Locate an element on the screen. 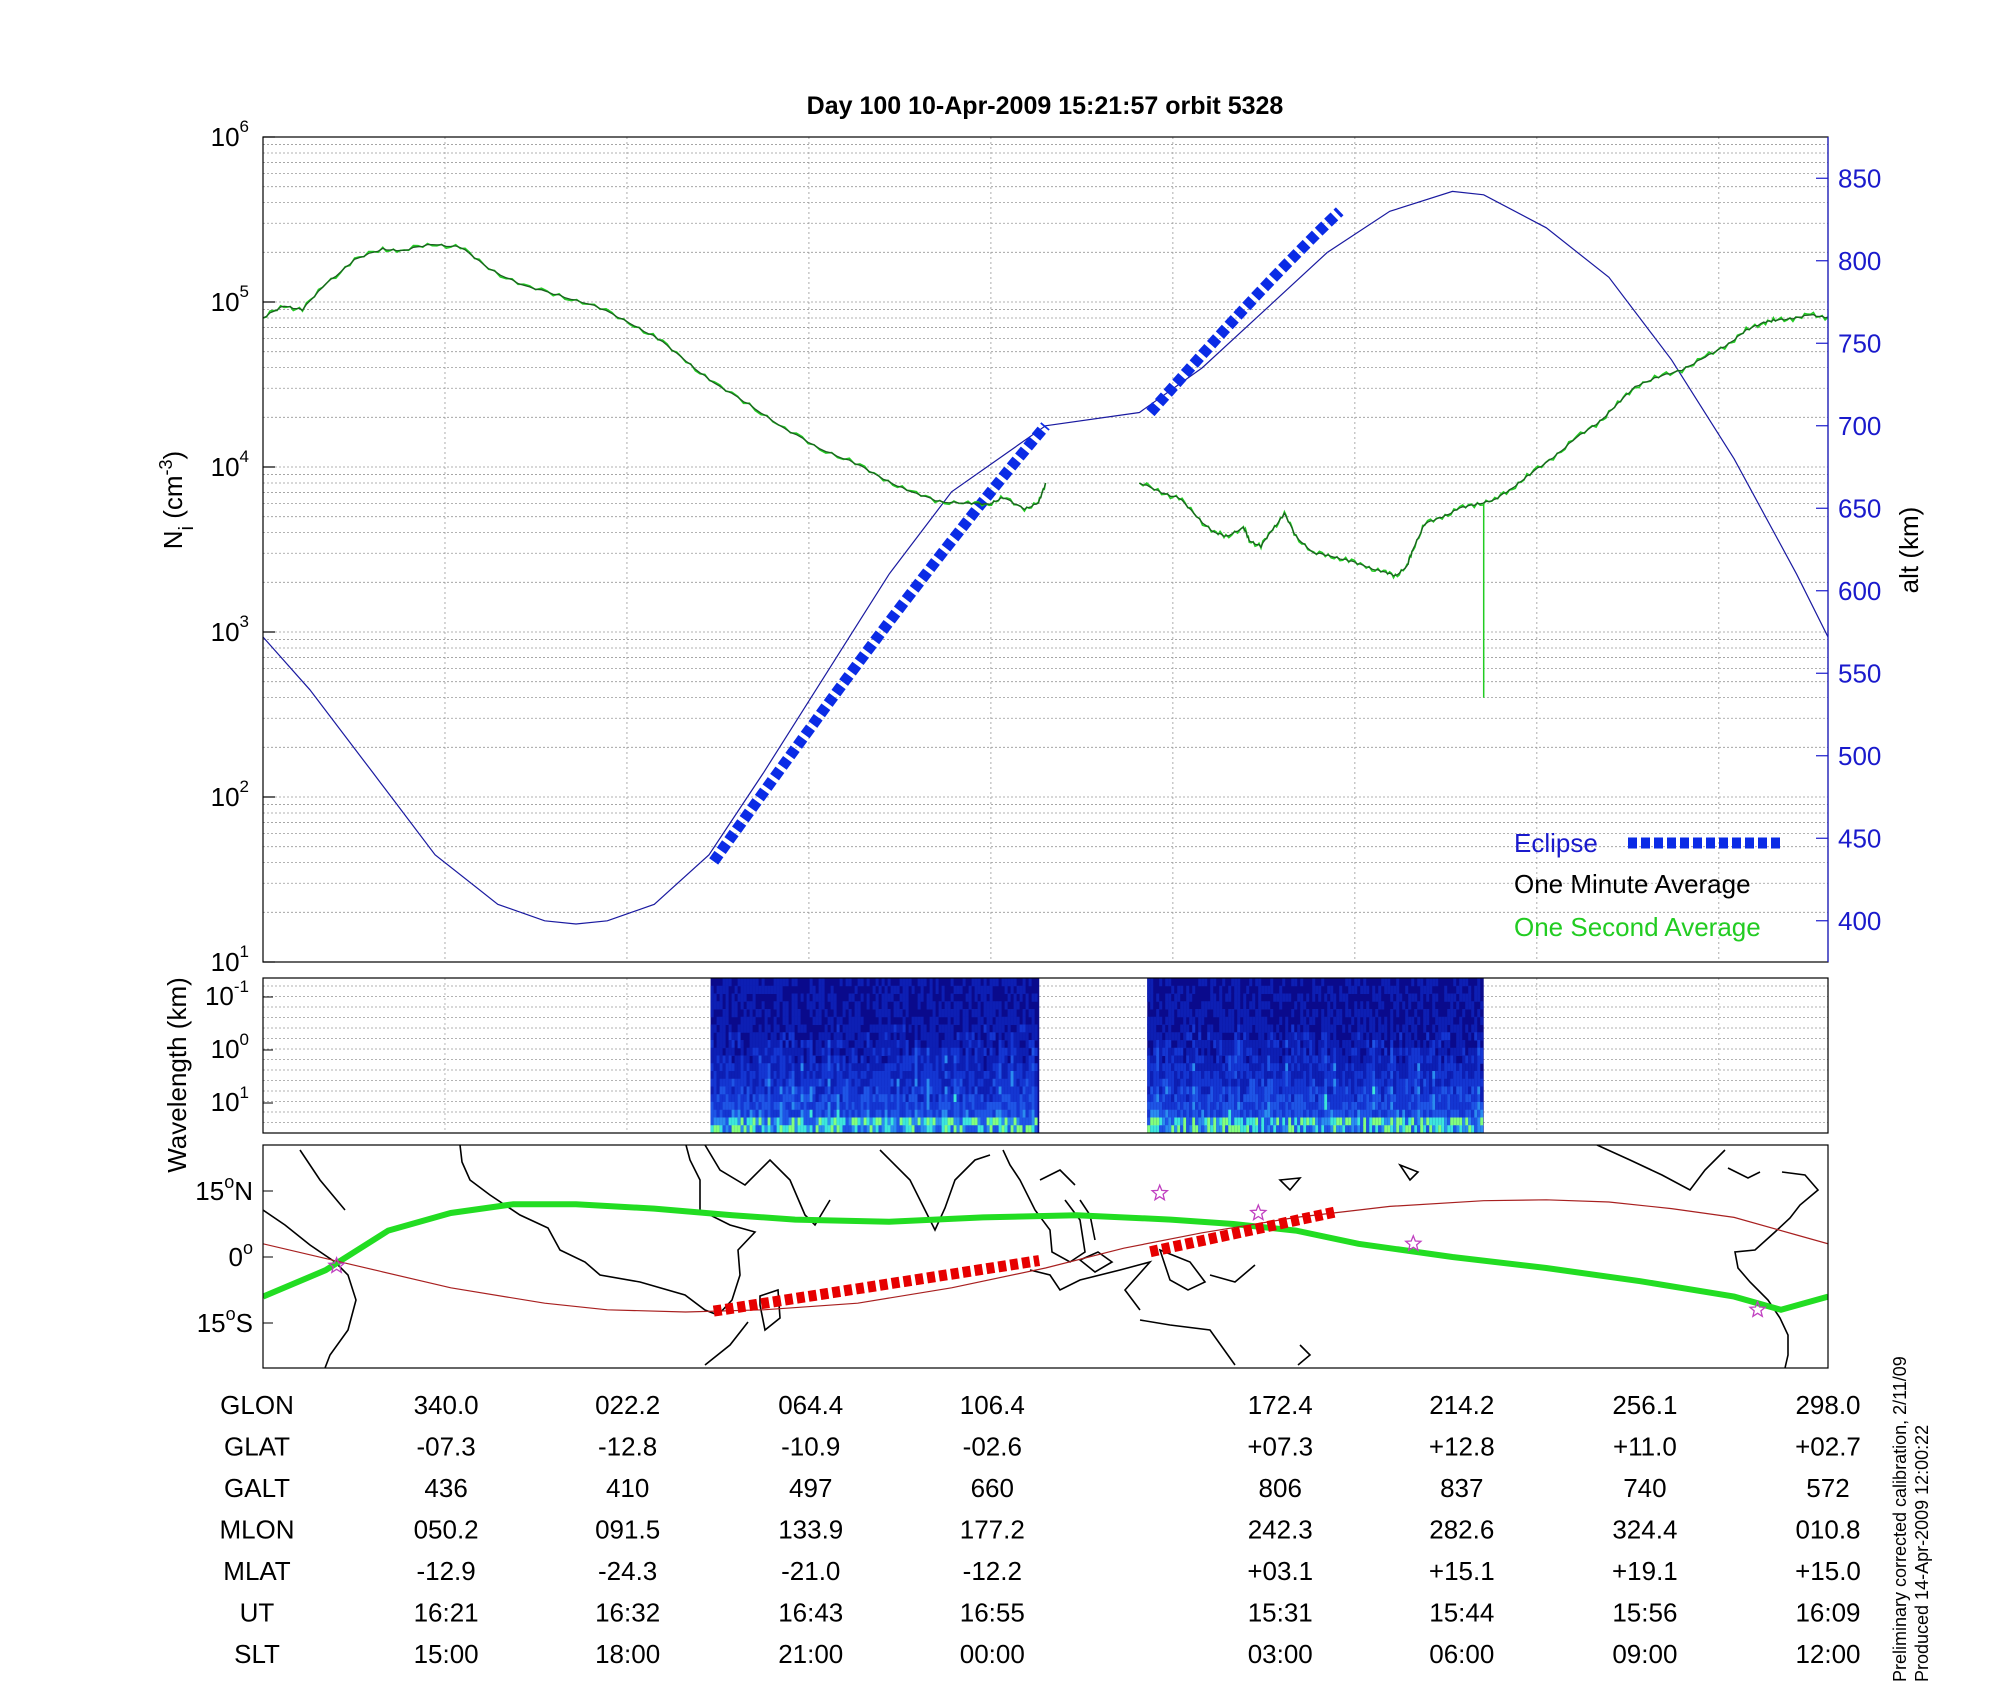 The width and height of the screenshot is (2000, 1700). table-cell: 16:43 is located at coordinates (810, 1613).